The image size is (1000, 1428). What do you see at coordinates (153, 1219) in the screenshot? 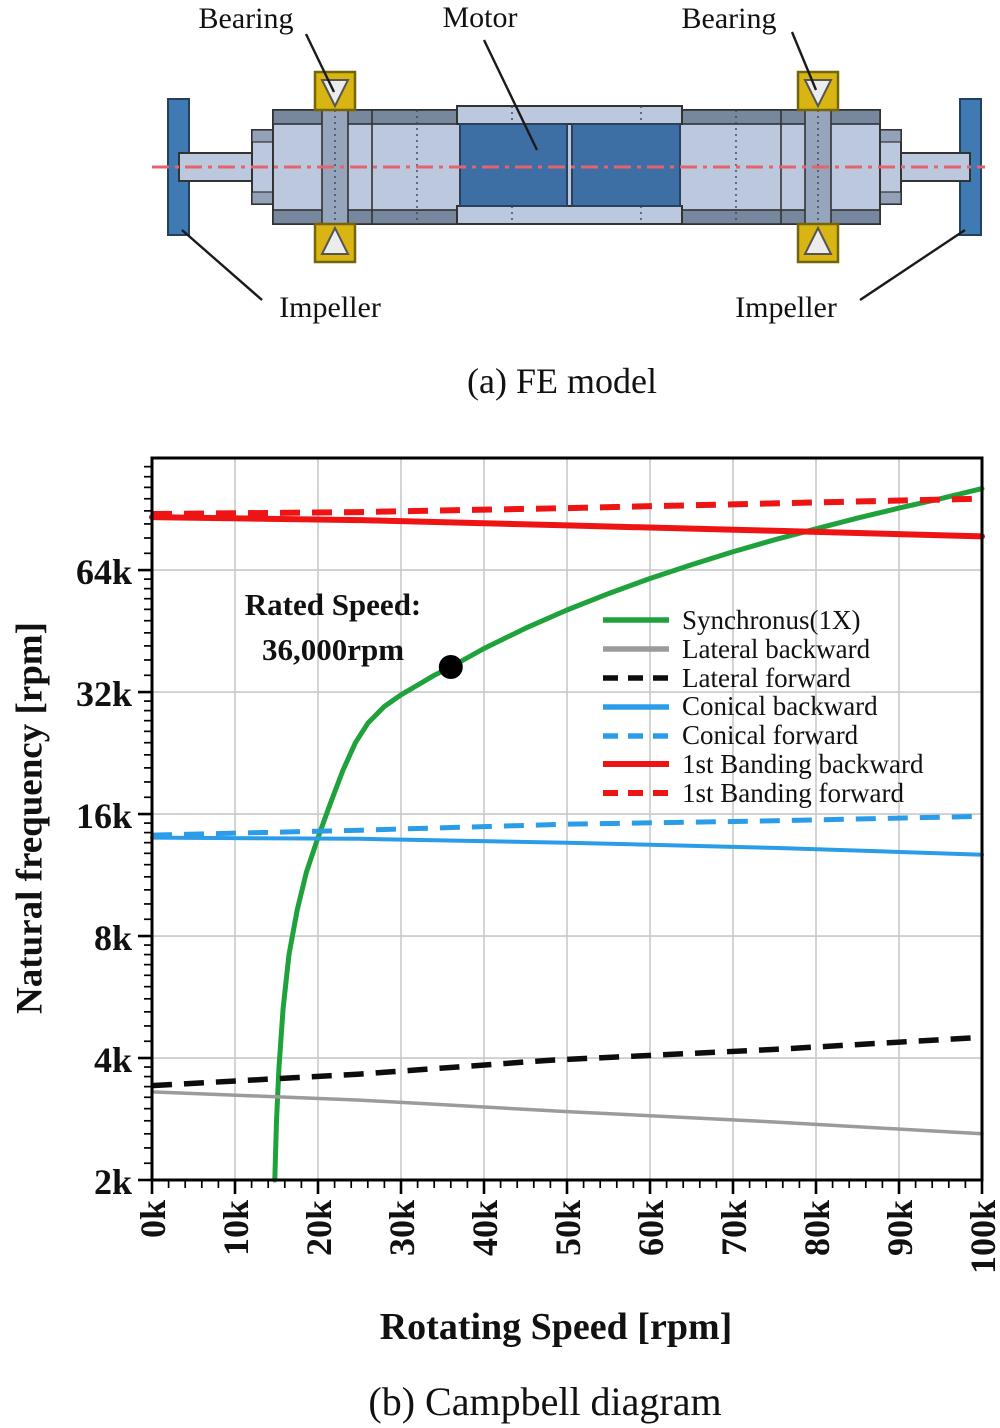
I see `x-tick-label: 0k` at bounding box center [153, 1219].